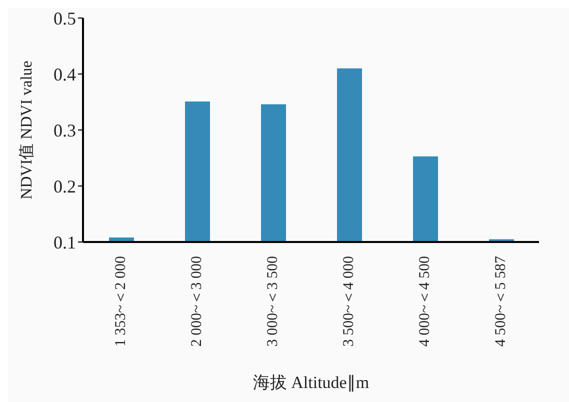 The image size is (569, 402). What do you see at coordinates (121, 301) in the screenshot?
I see `x-tick-label: 1 353~＜2 000` at bounding box center [121, 301].